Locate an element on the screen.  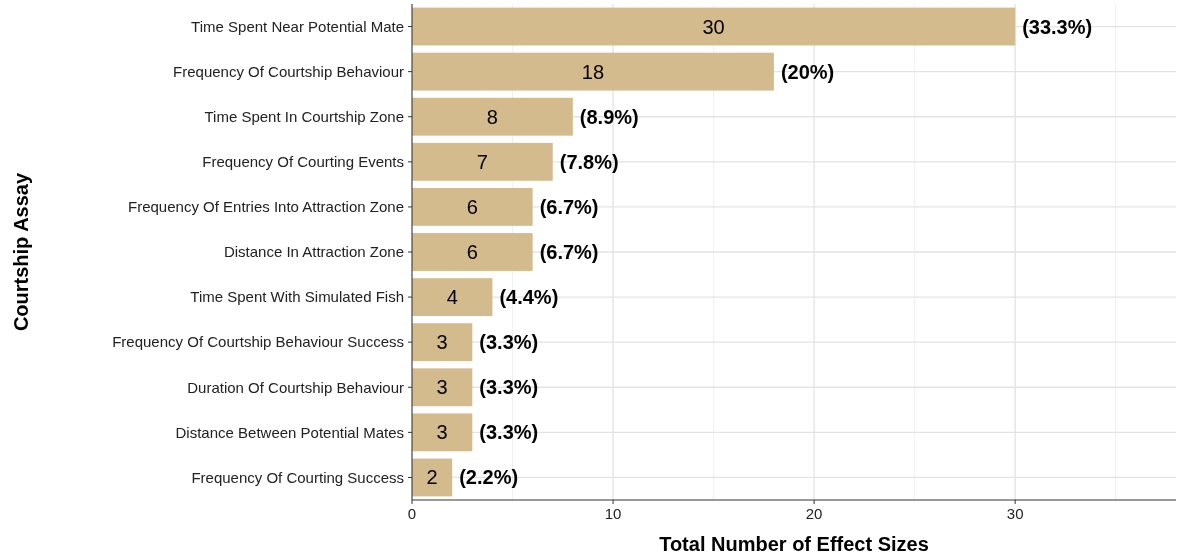
data-label: 2 is located at coordinates (432, 477).